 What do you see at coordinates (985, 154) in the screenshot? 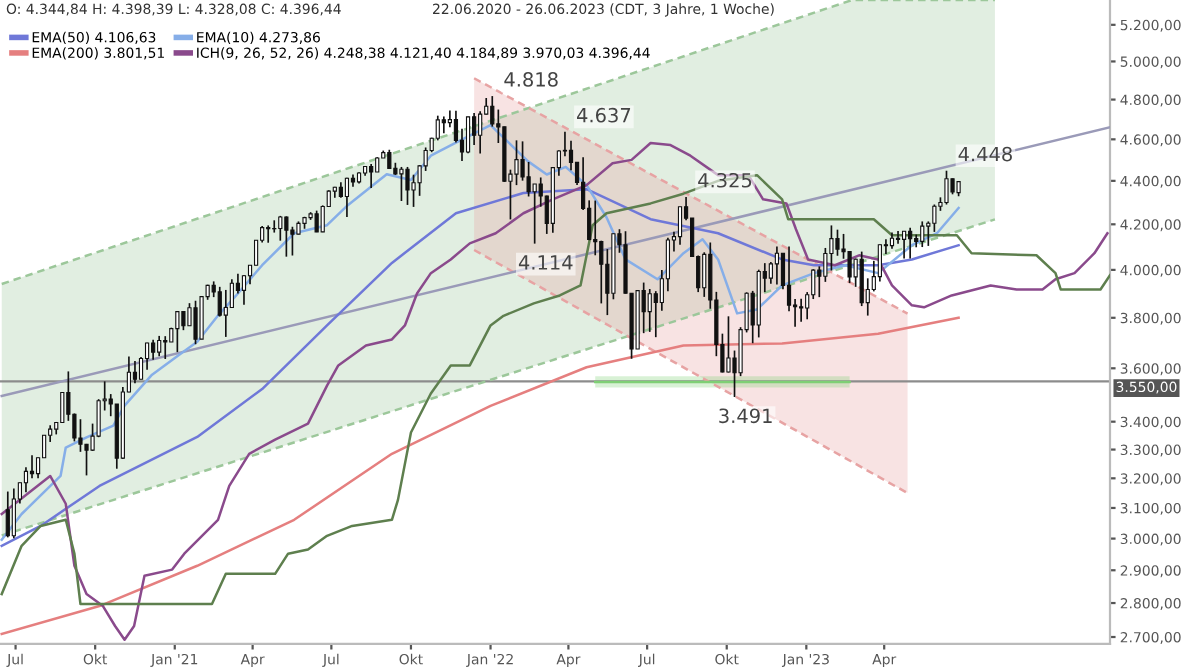
I see `annotation: 4.448` at bounding box center [985, 154].